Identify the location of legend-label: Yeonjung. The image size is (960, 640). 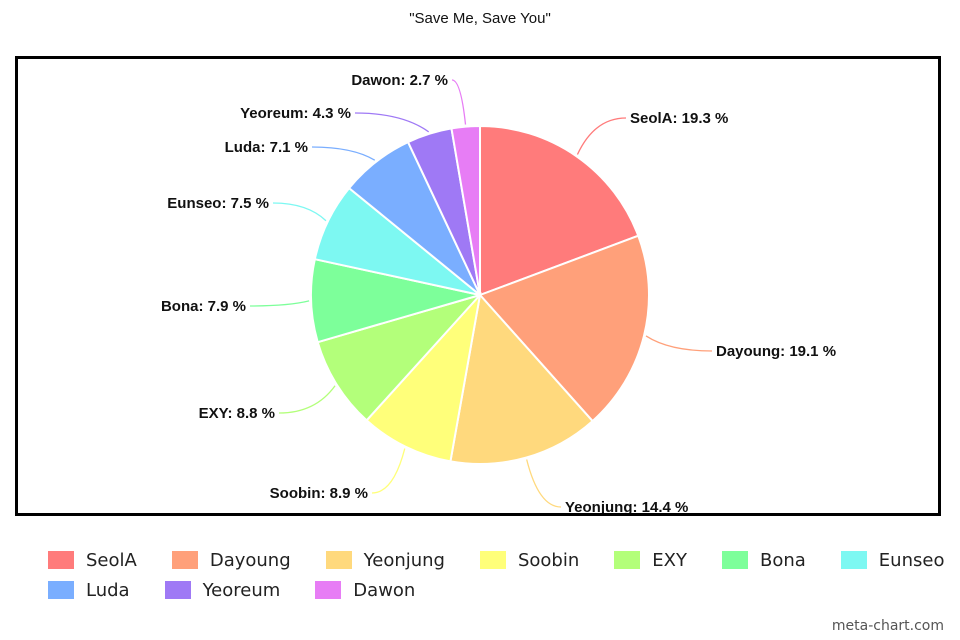
(404, 560).